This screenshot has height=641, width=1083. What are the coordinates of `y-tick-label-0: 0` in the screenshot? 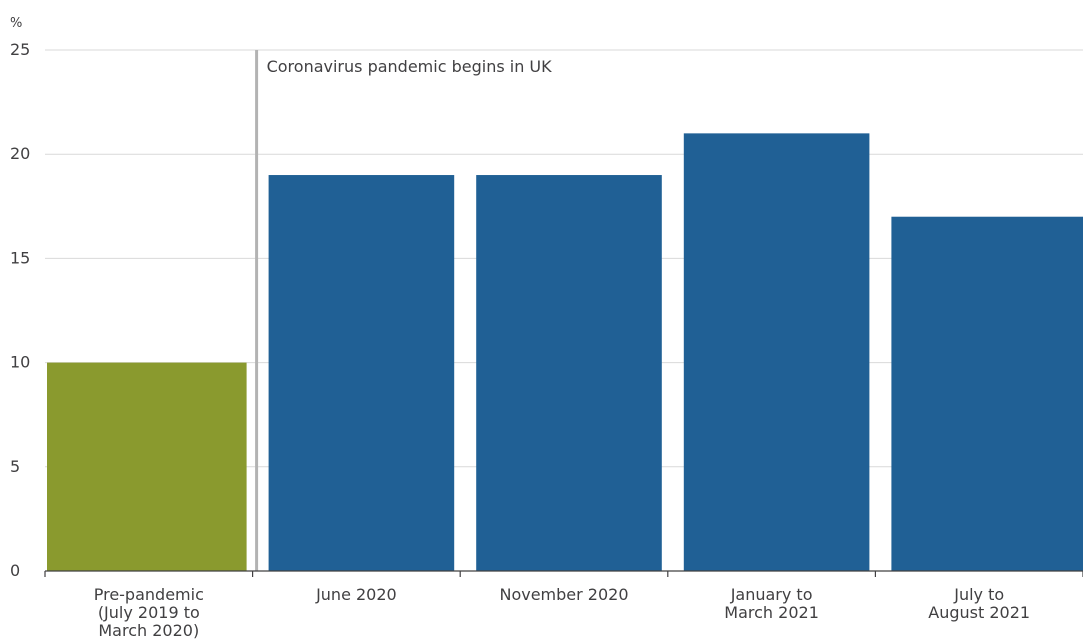 It's located at (15, 570).